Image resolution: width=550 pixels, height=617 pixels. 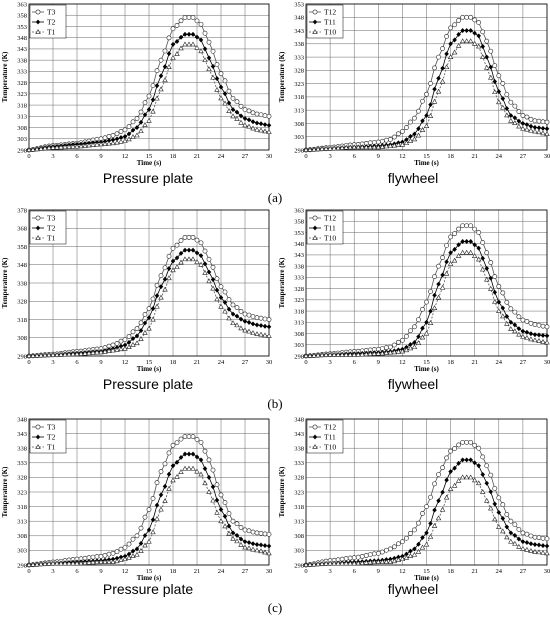 I want to click on x-tick-label: 6, so click(x=355, y=156).